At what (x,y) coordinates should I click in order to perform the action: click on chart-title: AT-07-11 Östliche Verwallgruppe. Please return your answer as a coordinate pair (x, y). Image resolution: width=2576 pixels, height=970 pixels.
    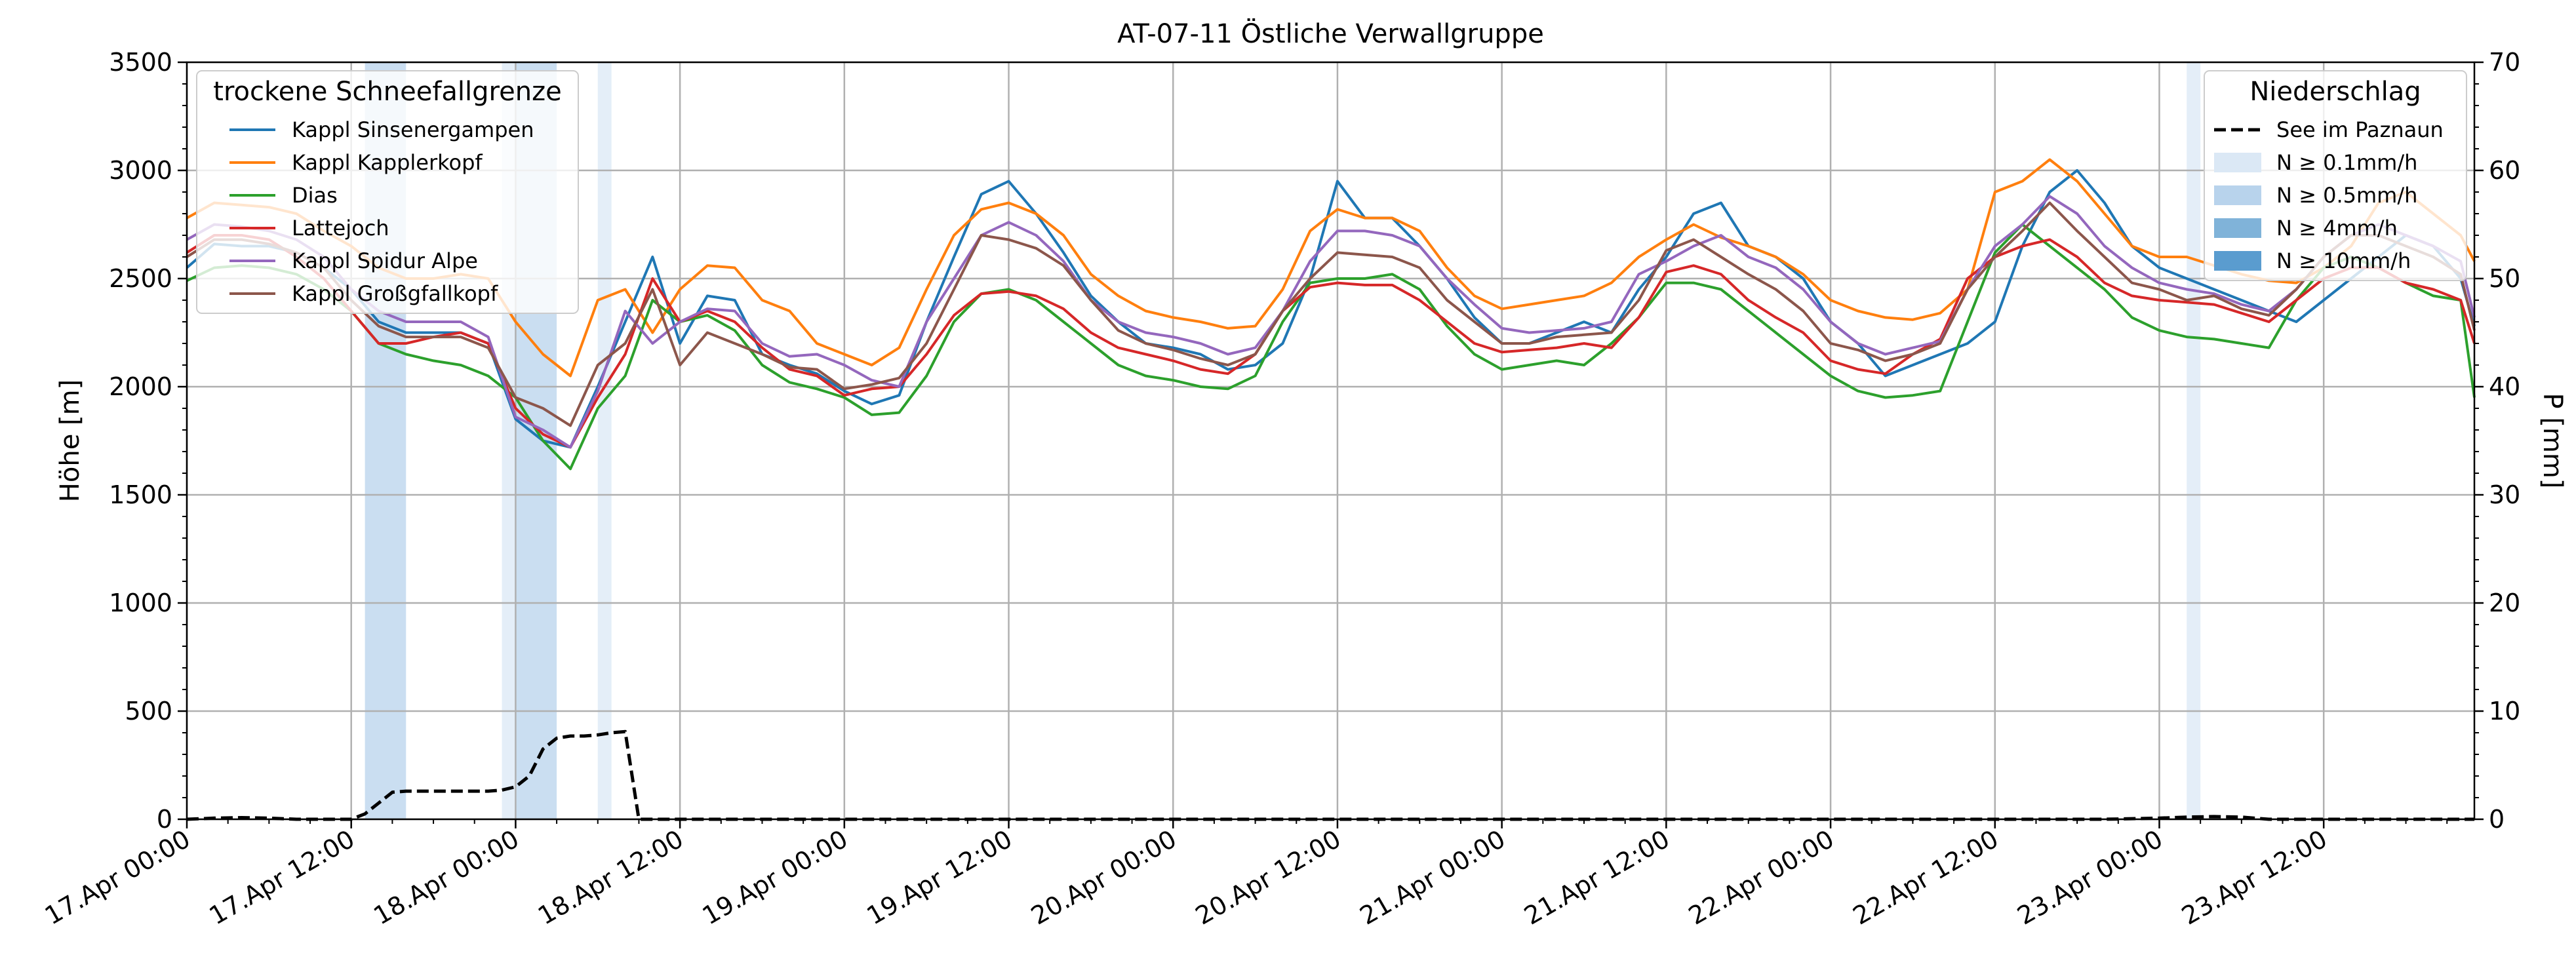
    Looking at the image, I should click on (1330, 33).